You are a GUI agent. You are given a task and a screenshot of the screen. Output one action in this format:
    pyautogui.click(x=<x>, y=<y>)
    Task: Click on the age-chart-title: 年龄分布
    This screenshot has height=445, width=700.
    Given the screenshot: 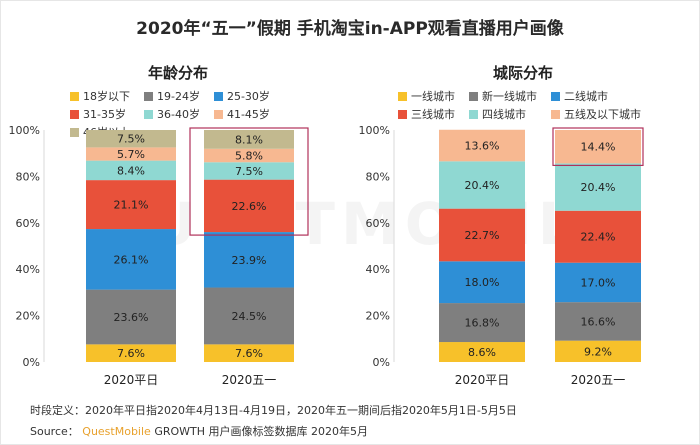 What is the action you would take?
    pyautogui.click(x=177, y=73)
    